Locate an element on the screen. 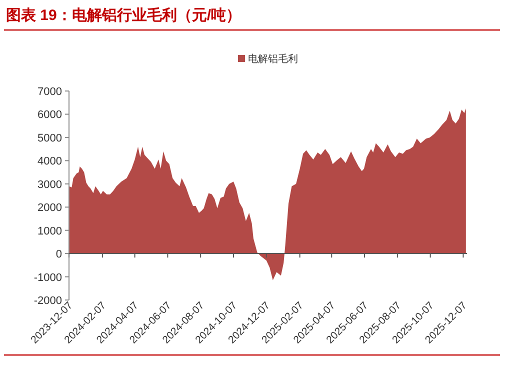 The image size is (506, 386). y-tick-label: 2000 is located at coordinates (50, 208).